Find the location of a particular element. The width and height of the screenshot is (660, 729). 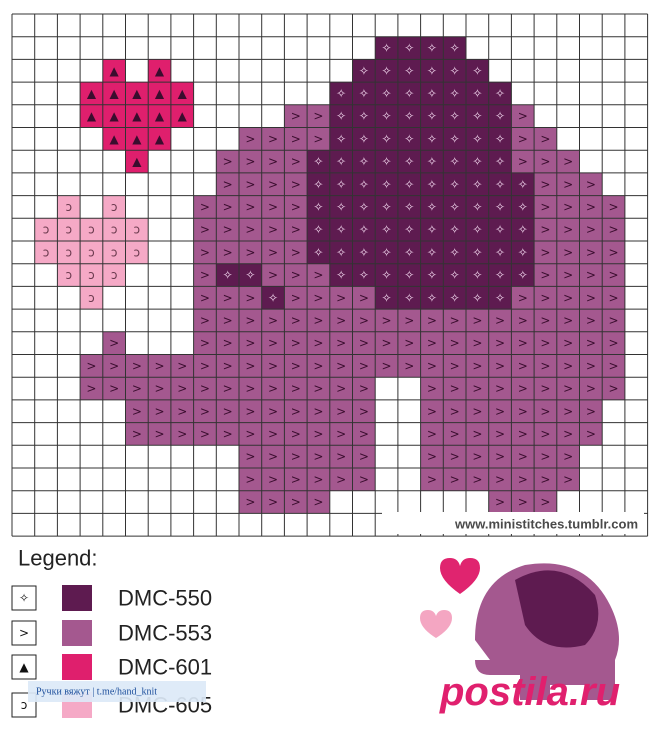

legend-label: DMC-550 is located at coordinates (165, 598).